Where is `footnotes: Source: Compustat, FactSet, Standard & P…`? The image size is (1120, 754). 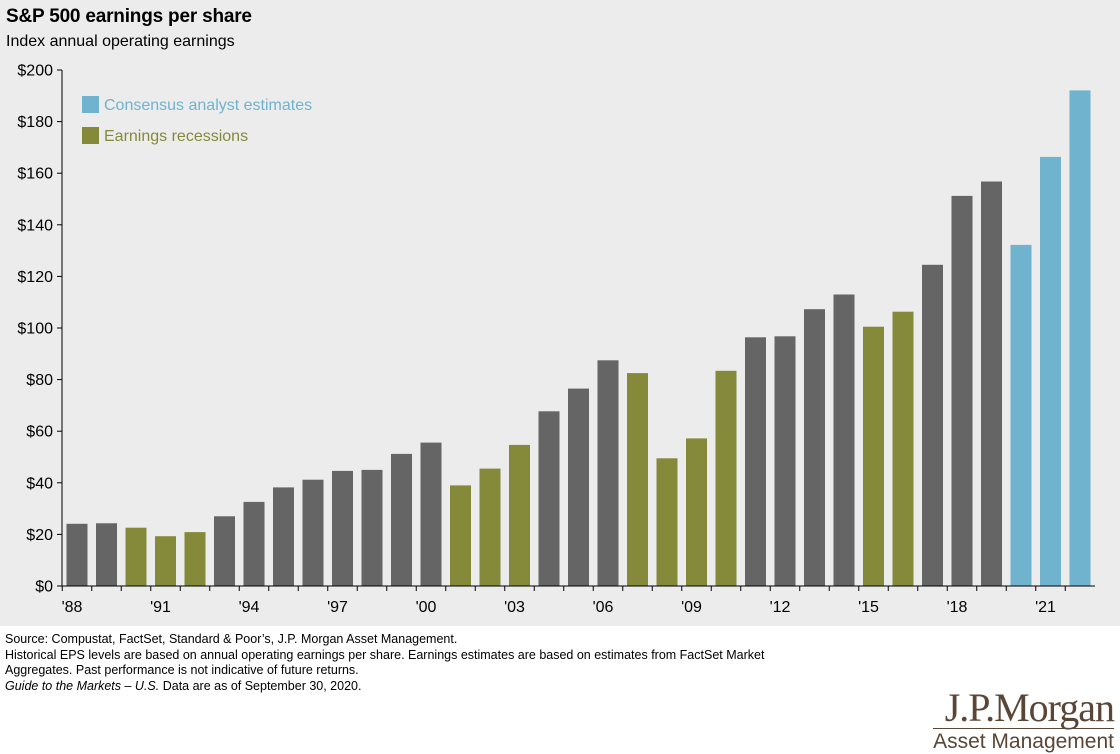 footnotes: Source: Compustat, FactSet, Standard & P… is located at coordinates (435, 663).